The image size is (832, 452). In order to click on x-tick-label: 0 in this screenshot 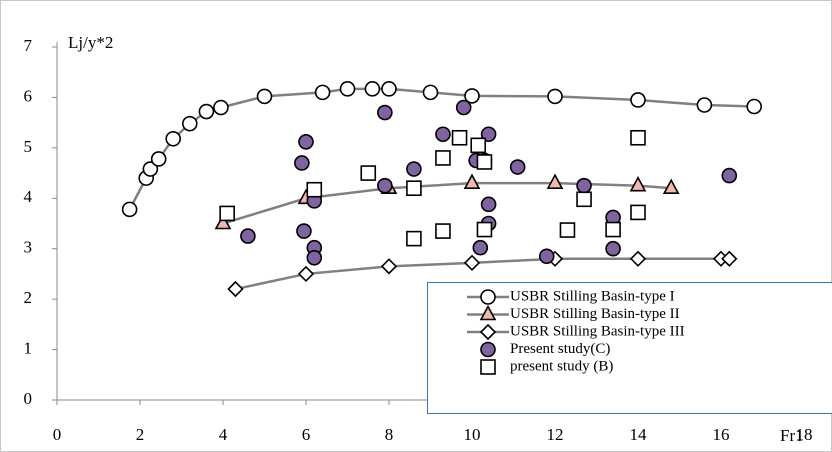, I will do `click(57, 434)`.